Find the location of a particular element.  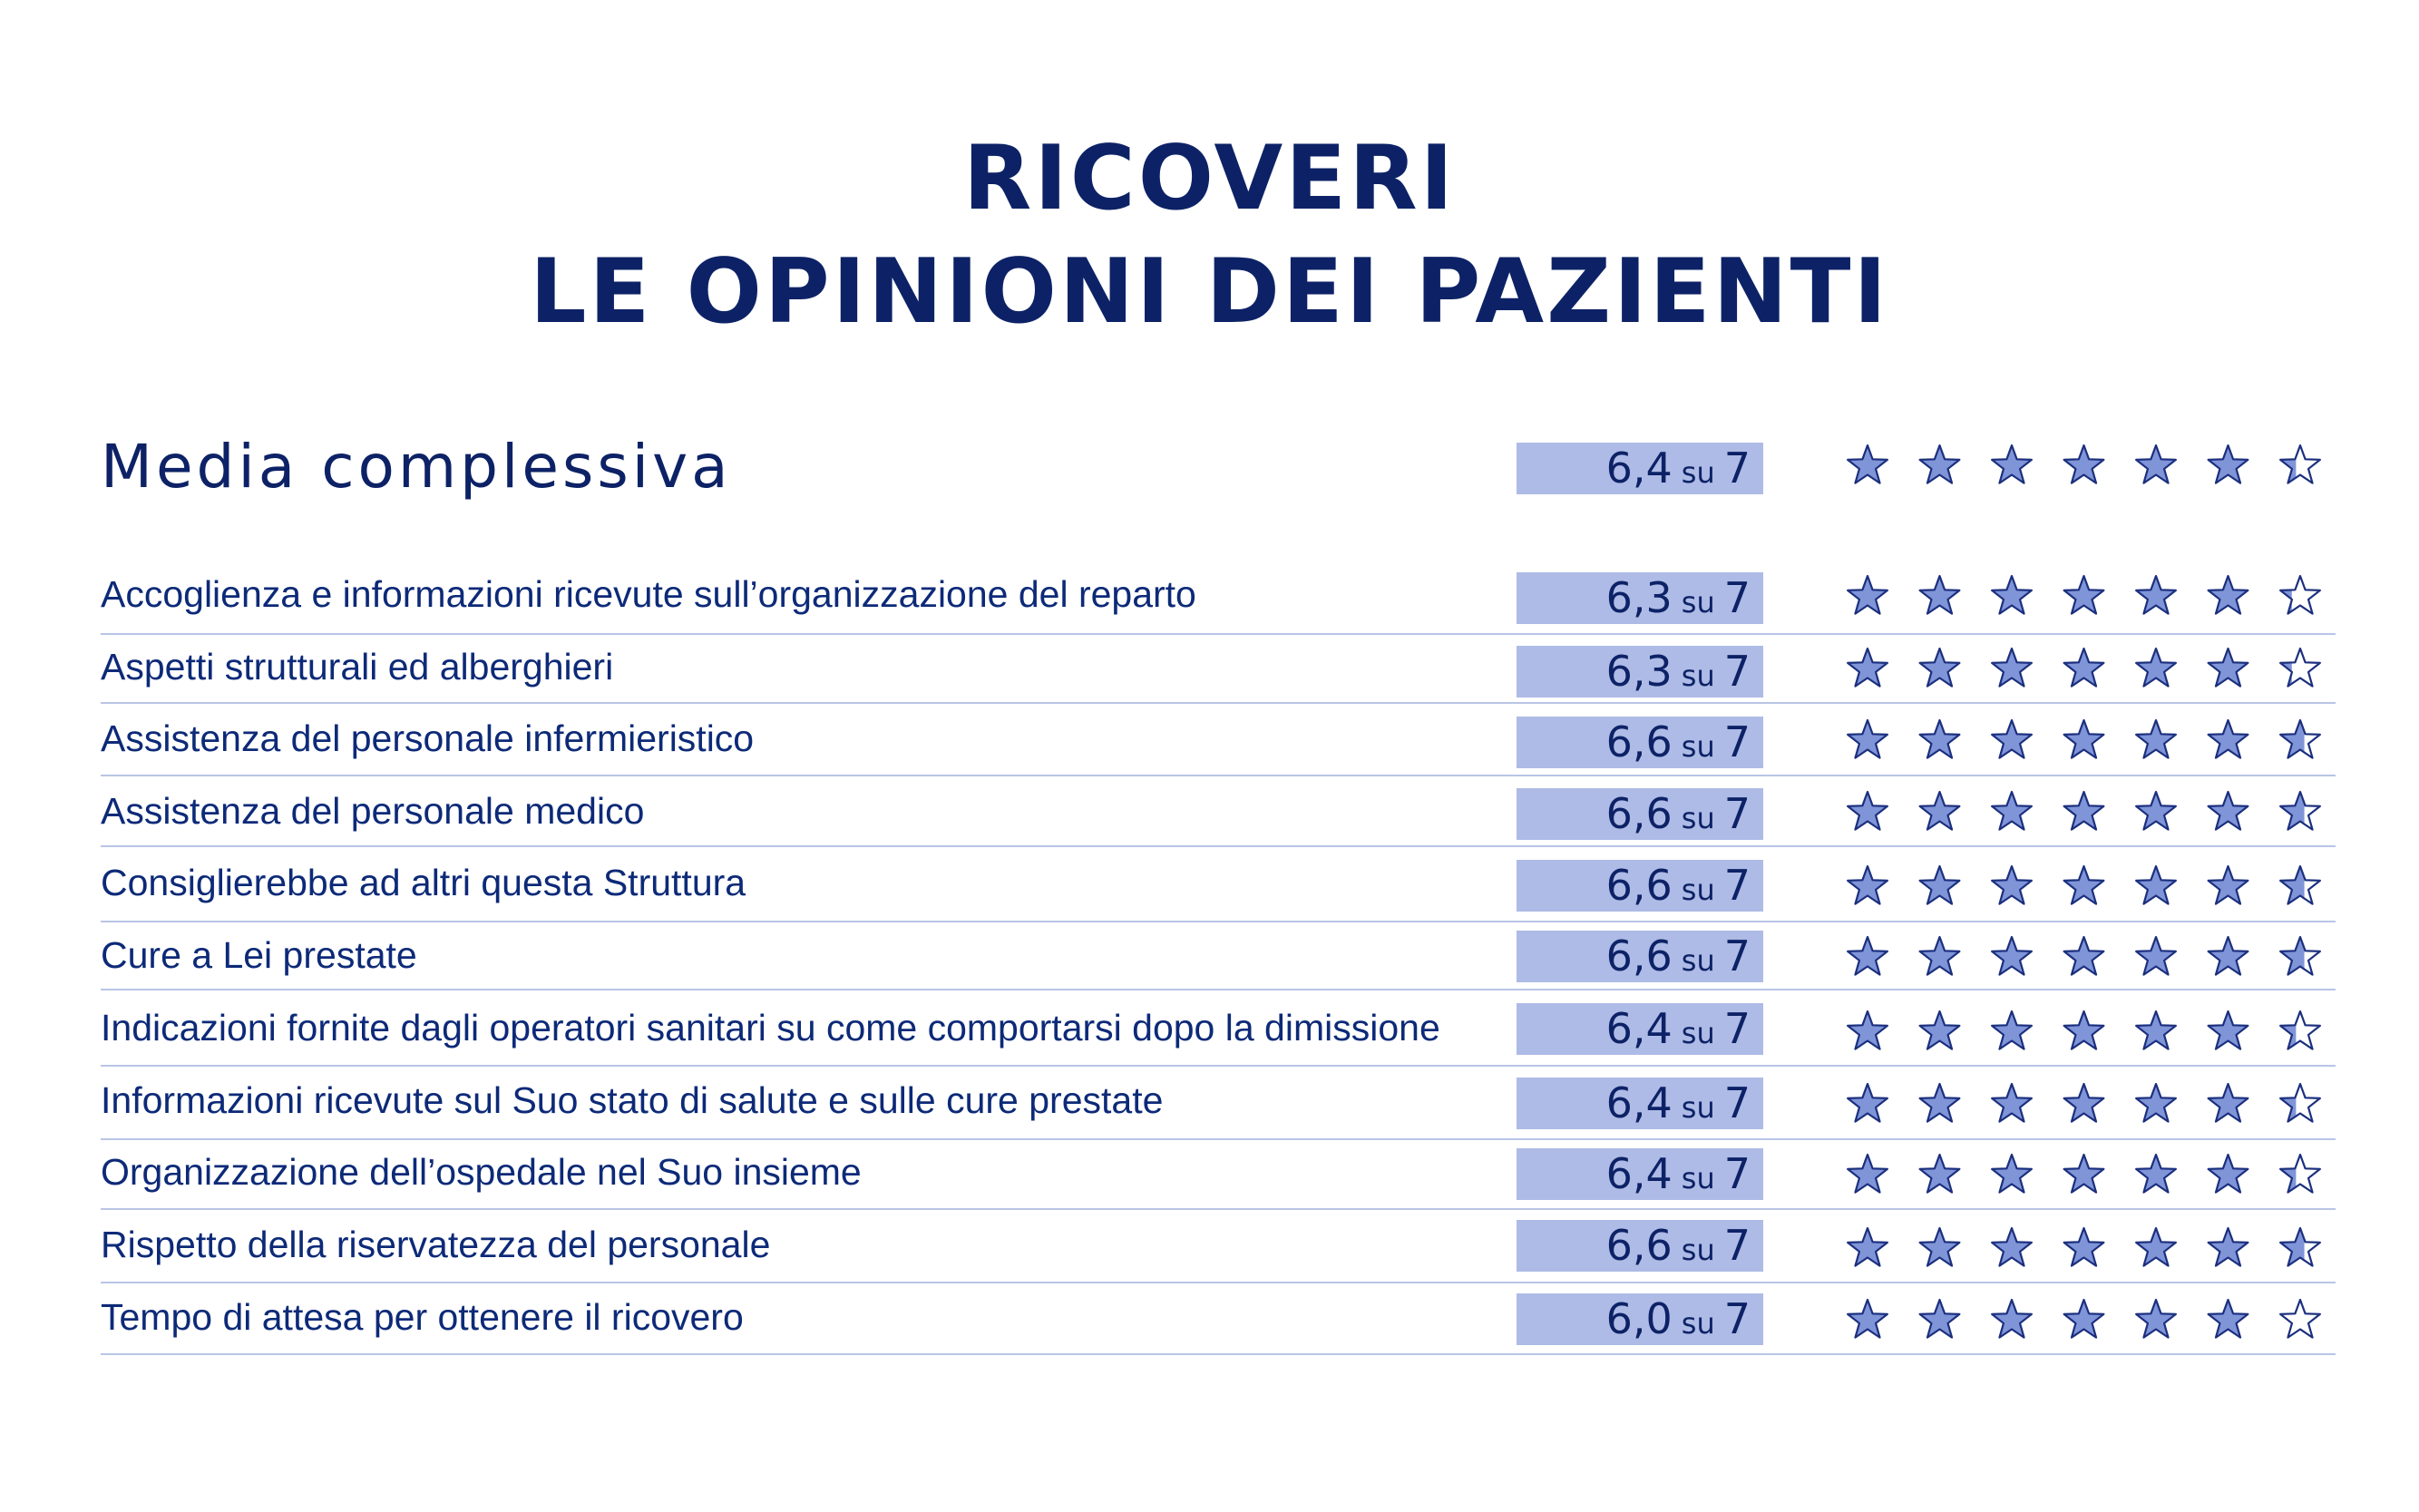

title-line-2: LE OPINIONI DEI PAZIENTI is located at coordinates (1209, 292).